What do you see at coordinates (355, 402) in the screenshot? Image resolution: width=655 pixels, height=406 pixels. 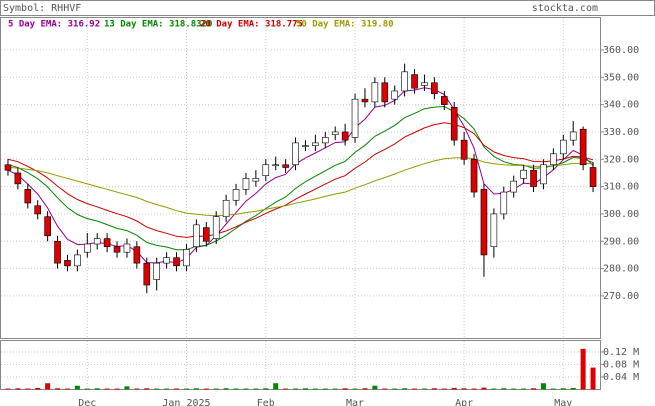 I see `x-tick-label: Mar` at bounding box center [355, 402].